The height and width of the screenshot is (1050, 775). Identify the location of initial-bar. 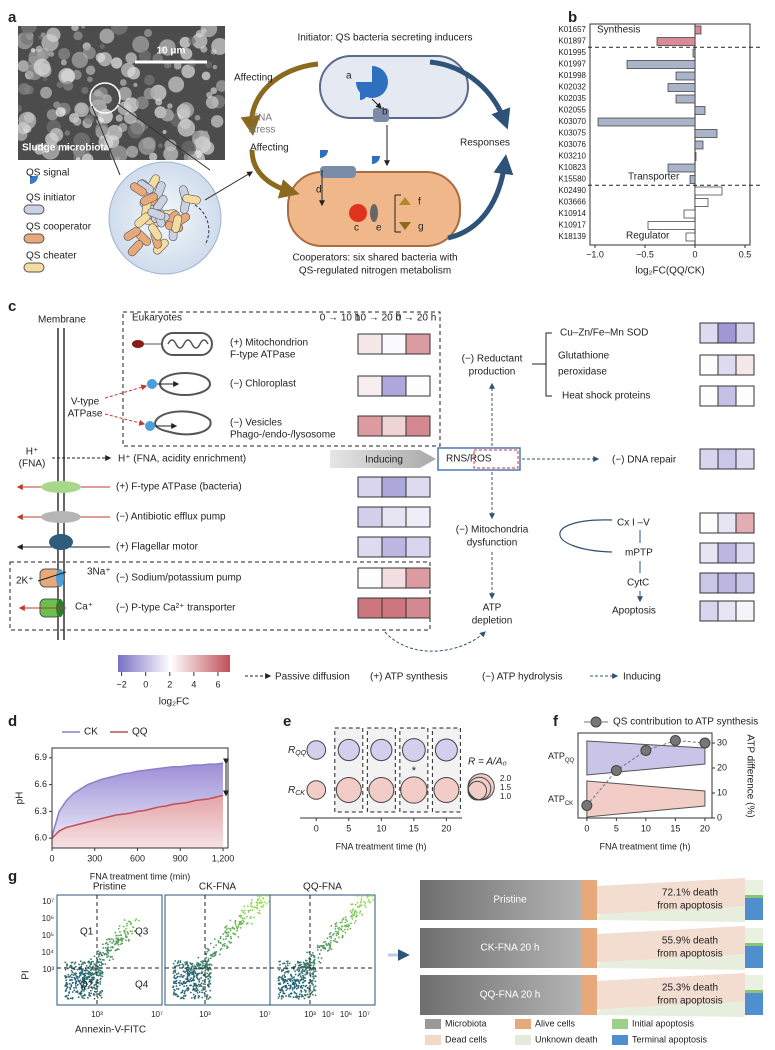
(754, 944).